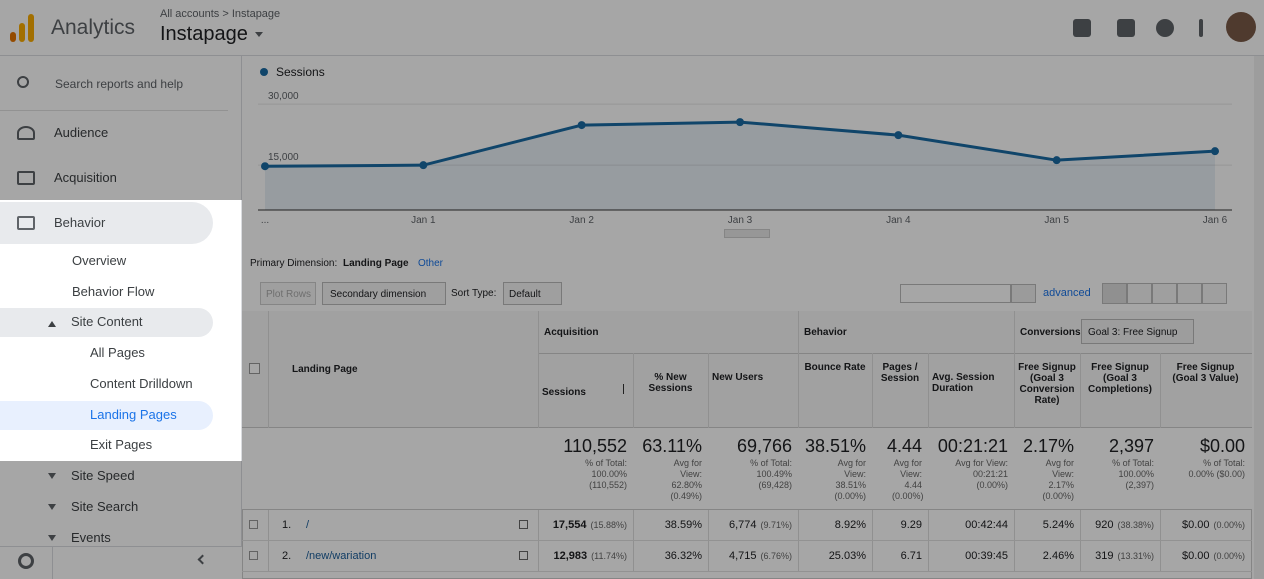 The image size is (1264, 579). What do you see at coordinates (747, 469) in the screenshot?
I see `totals` at bounding box center [747, 469].